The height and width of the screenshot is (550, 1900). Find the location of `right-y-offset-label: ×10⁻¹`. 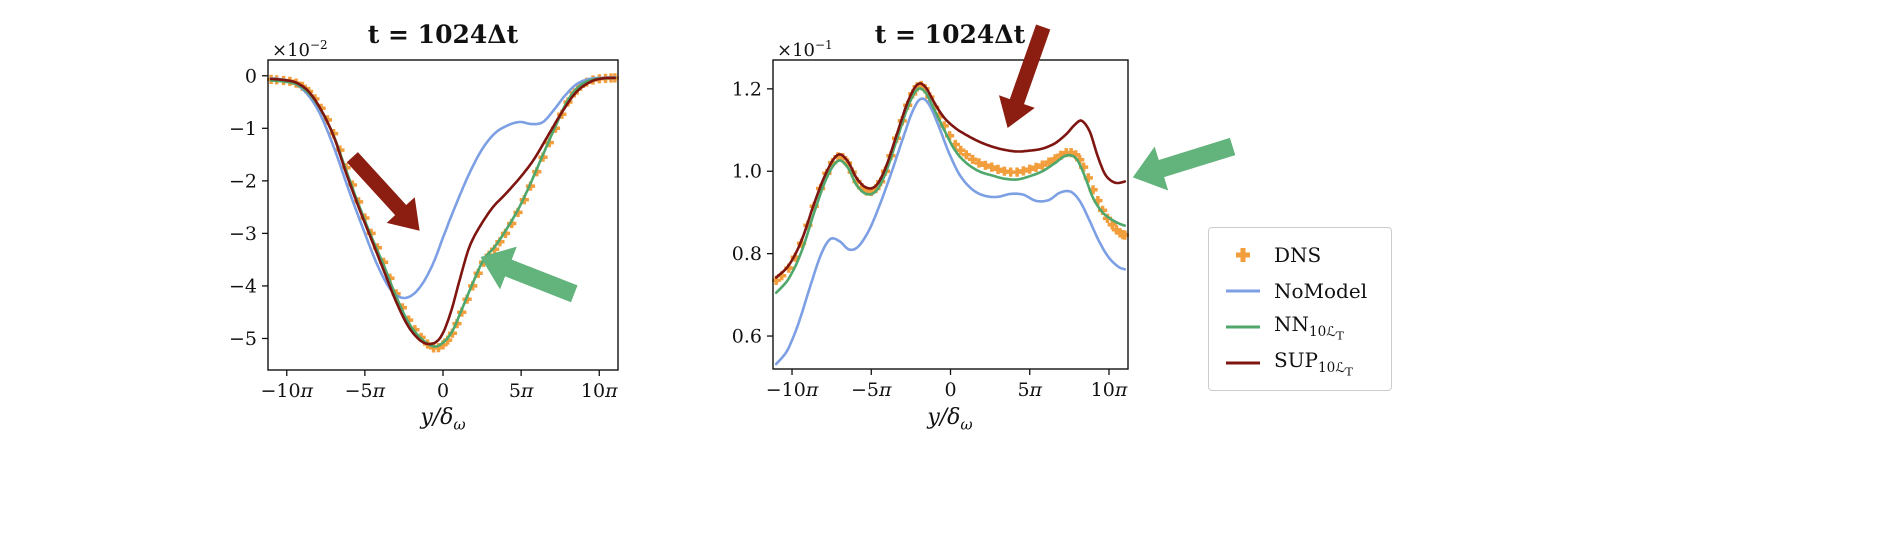

right-y-offset-label: ×10⁻¹ is located at coordinates (805, 49).